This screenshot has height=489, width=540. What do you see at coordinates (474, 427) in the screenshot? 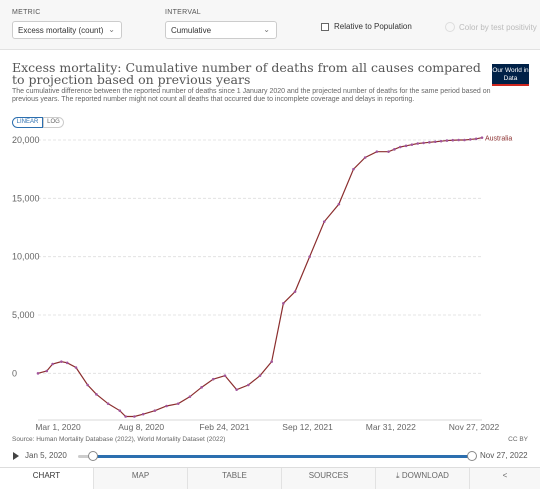
I see `x-tick-label: Nov 27, 2022` at bounding box center [474, 427].